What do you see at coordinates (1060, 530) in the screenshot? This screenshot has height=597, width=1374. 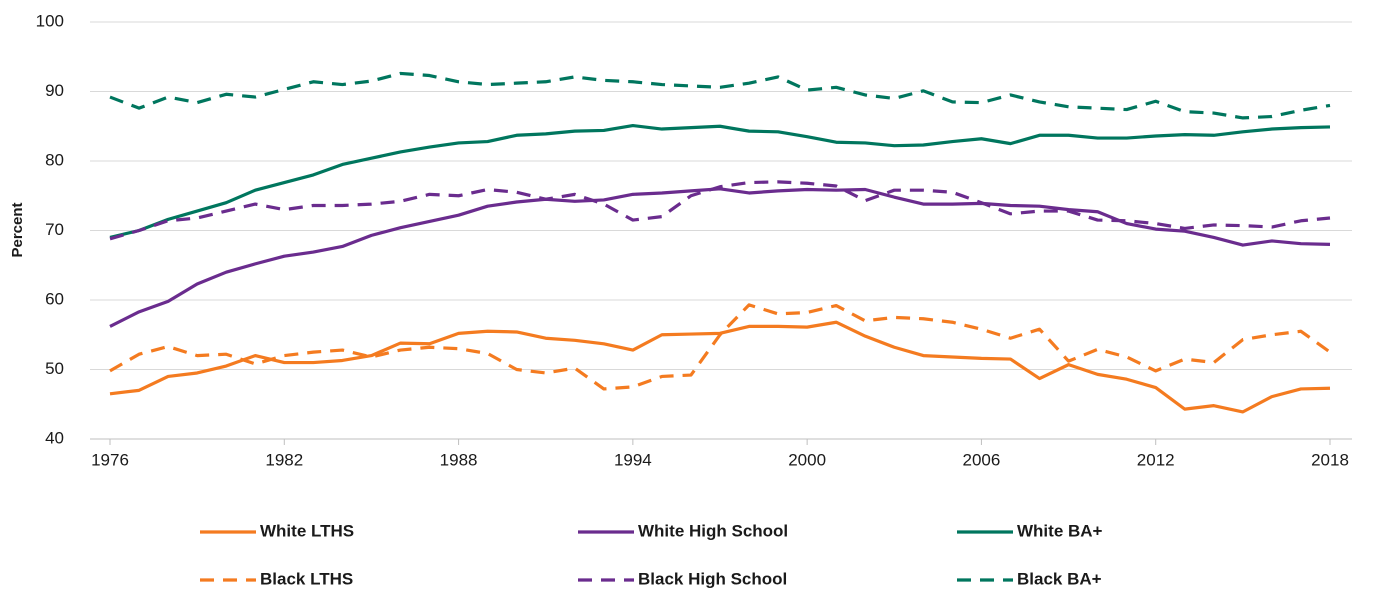 I see `legend-label: White BA+` at bounding box center [1060, 530].